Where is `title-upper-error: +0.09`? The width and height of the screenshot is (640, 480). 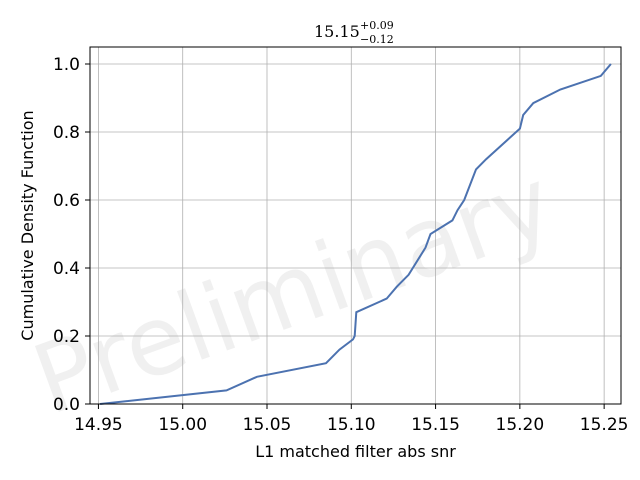 title-upper-error: +0.09 is located at coordinates (377, 25).